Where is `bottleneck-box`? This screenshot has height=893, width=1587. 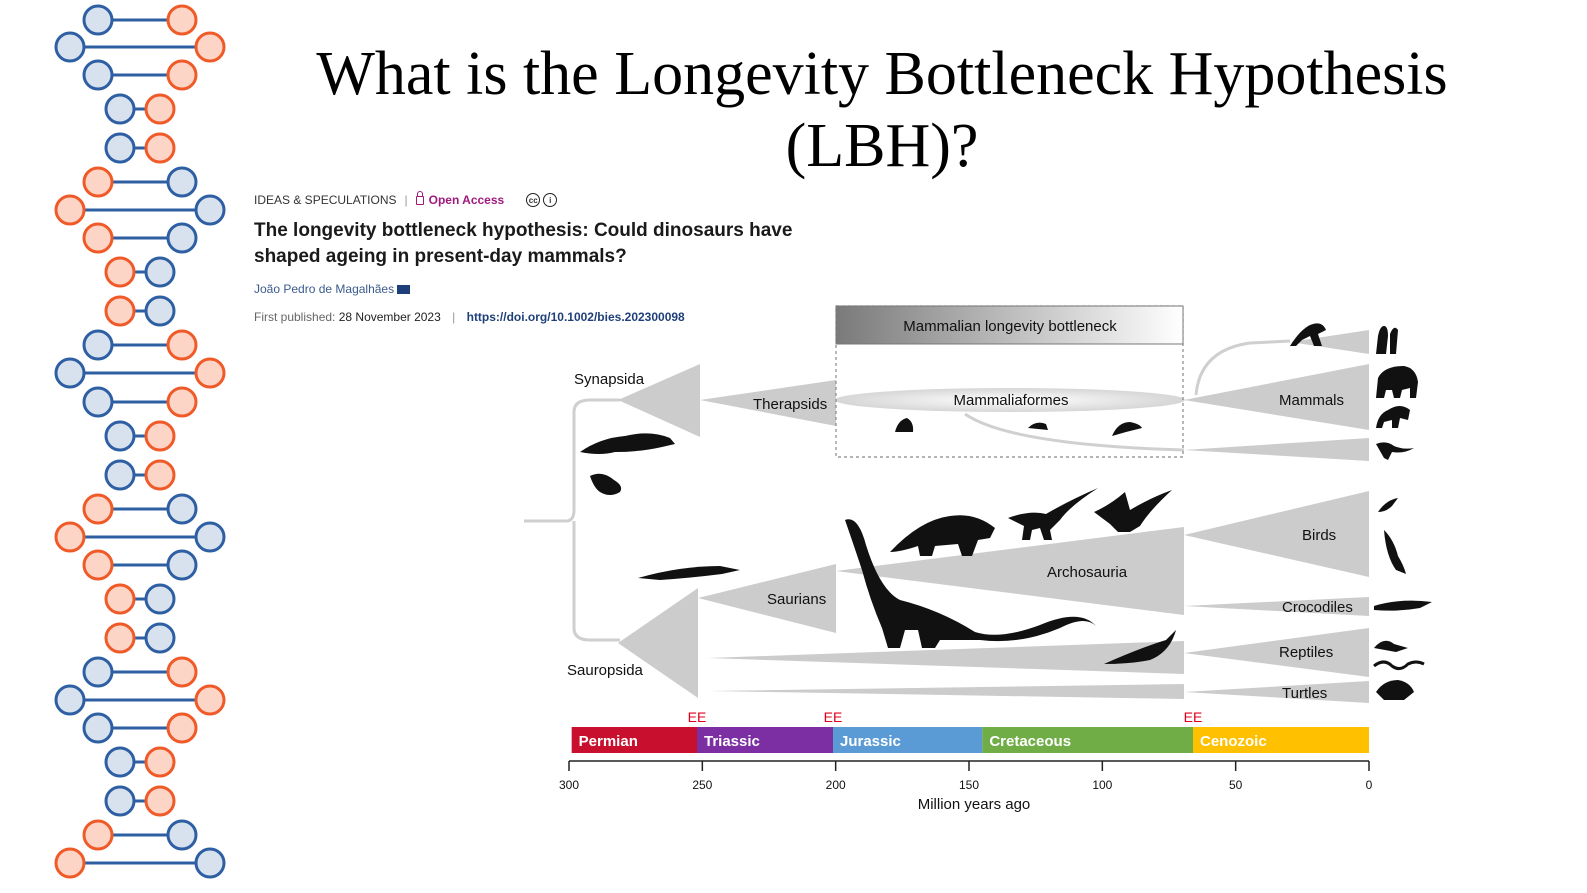 bottleneck-box is located at coordinates (1009, 381).